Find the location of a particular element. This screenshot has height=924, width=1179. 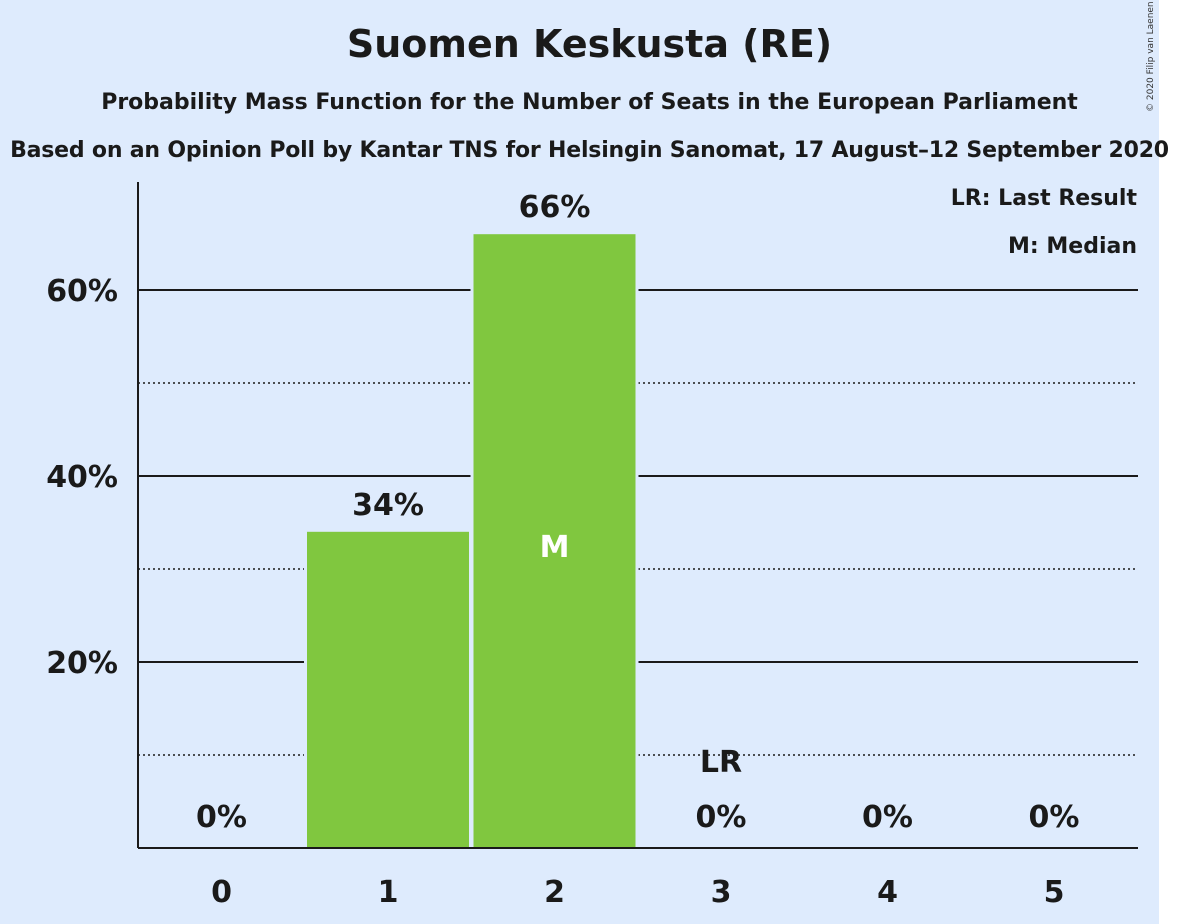

x-tick-label: 2 is located at coordinates (554, 892).